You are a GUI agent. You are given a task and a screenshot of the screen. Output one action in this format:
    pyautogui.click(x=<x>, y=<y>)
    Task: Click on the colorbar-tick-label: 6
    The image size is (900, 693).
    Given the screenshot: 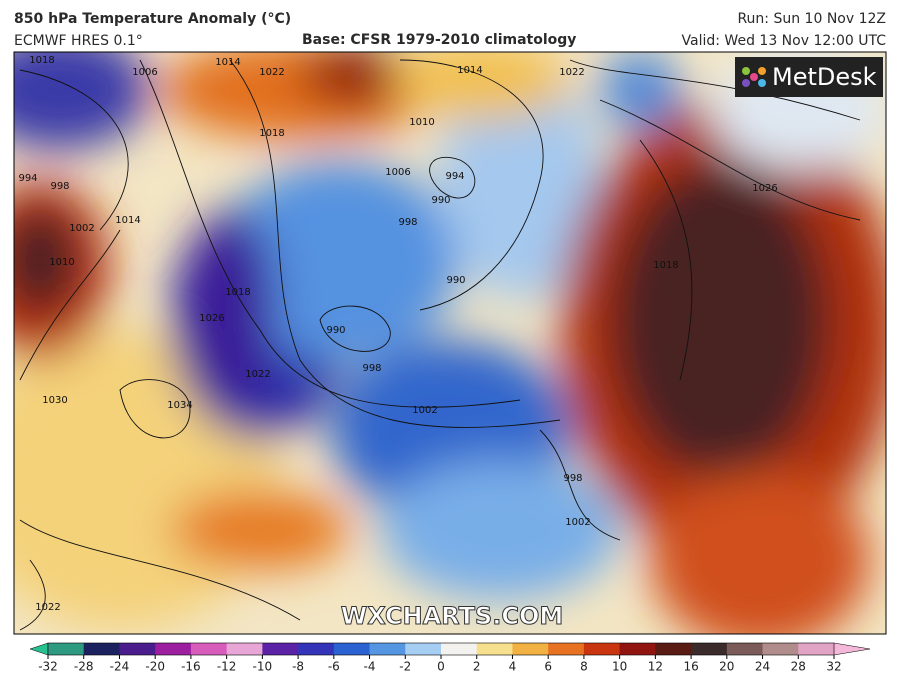 What is the action you would take?
    pyautogui.click(x=548, y=667)
    